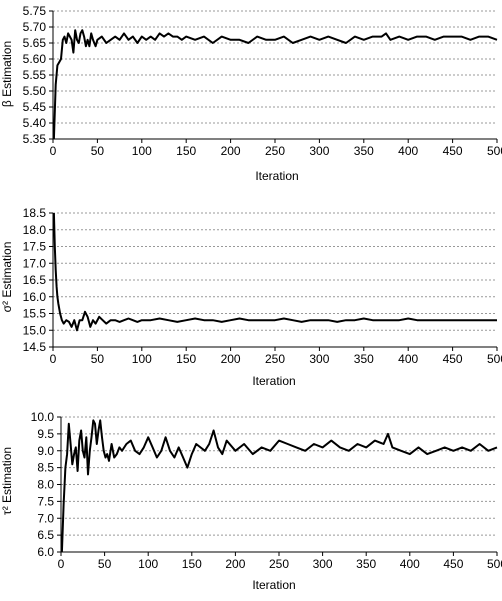 This screenshot has width=502, height=601. Describe the element at coordinates (35, 280) in the screenshot. I see `y-tick-label: 16.5` at that location.